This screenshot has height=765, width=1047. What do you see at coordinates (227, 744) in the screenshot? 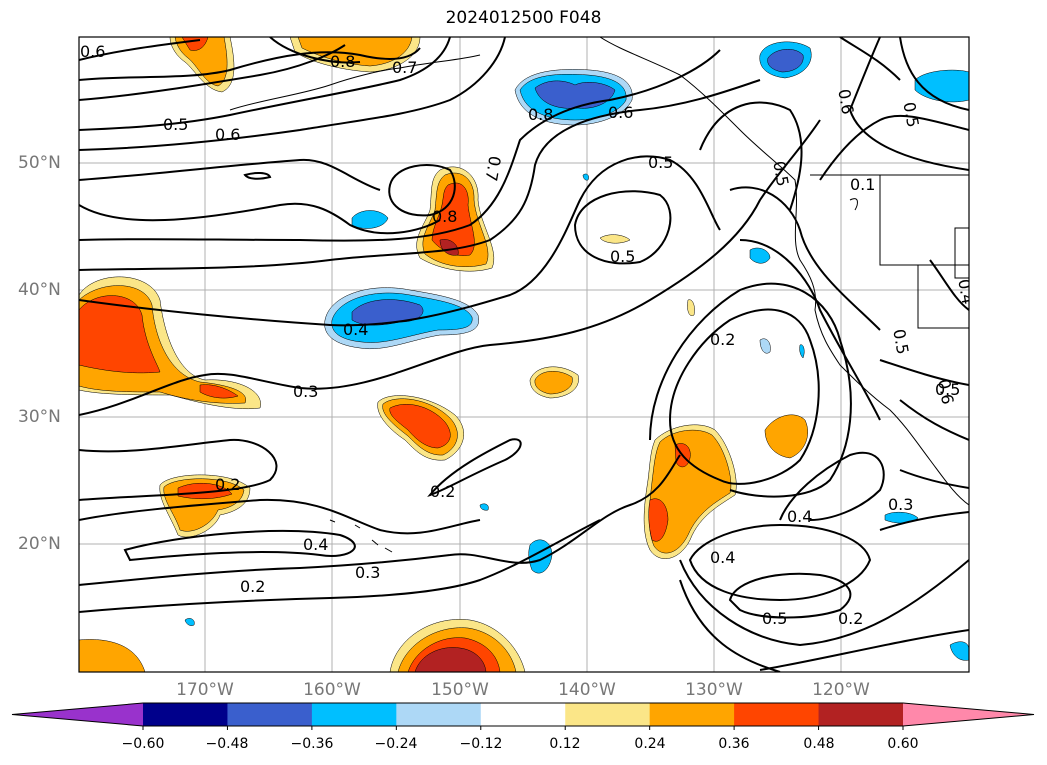
I see `colorbar-tick-label: −0.48` at bounding box center [227, 744].